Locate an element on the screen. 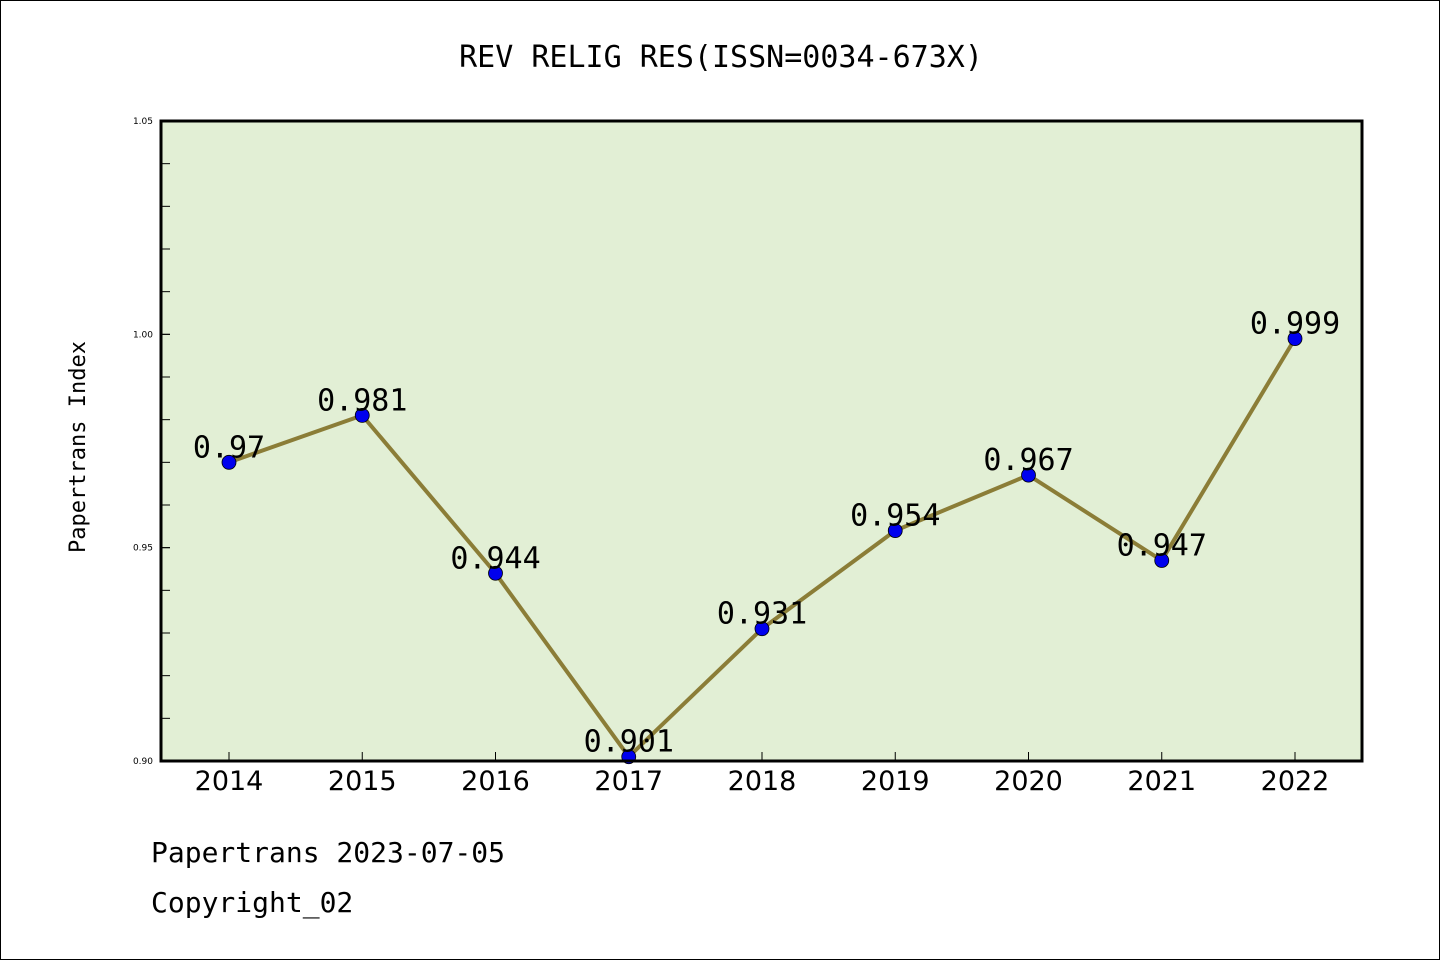  y-tick-label: 0.95 is located at coordinates (143, 549).